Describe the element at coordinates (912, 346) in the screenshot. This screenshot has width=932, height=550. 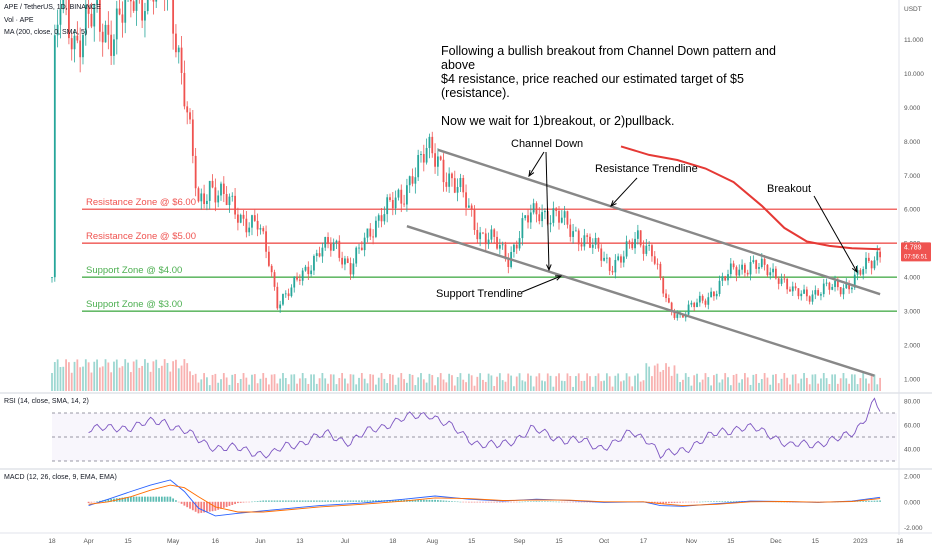
I see `price-tick-label: 2.000` at that location.